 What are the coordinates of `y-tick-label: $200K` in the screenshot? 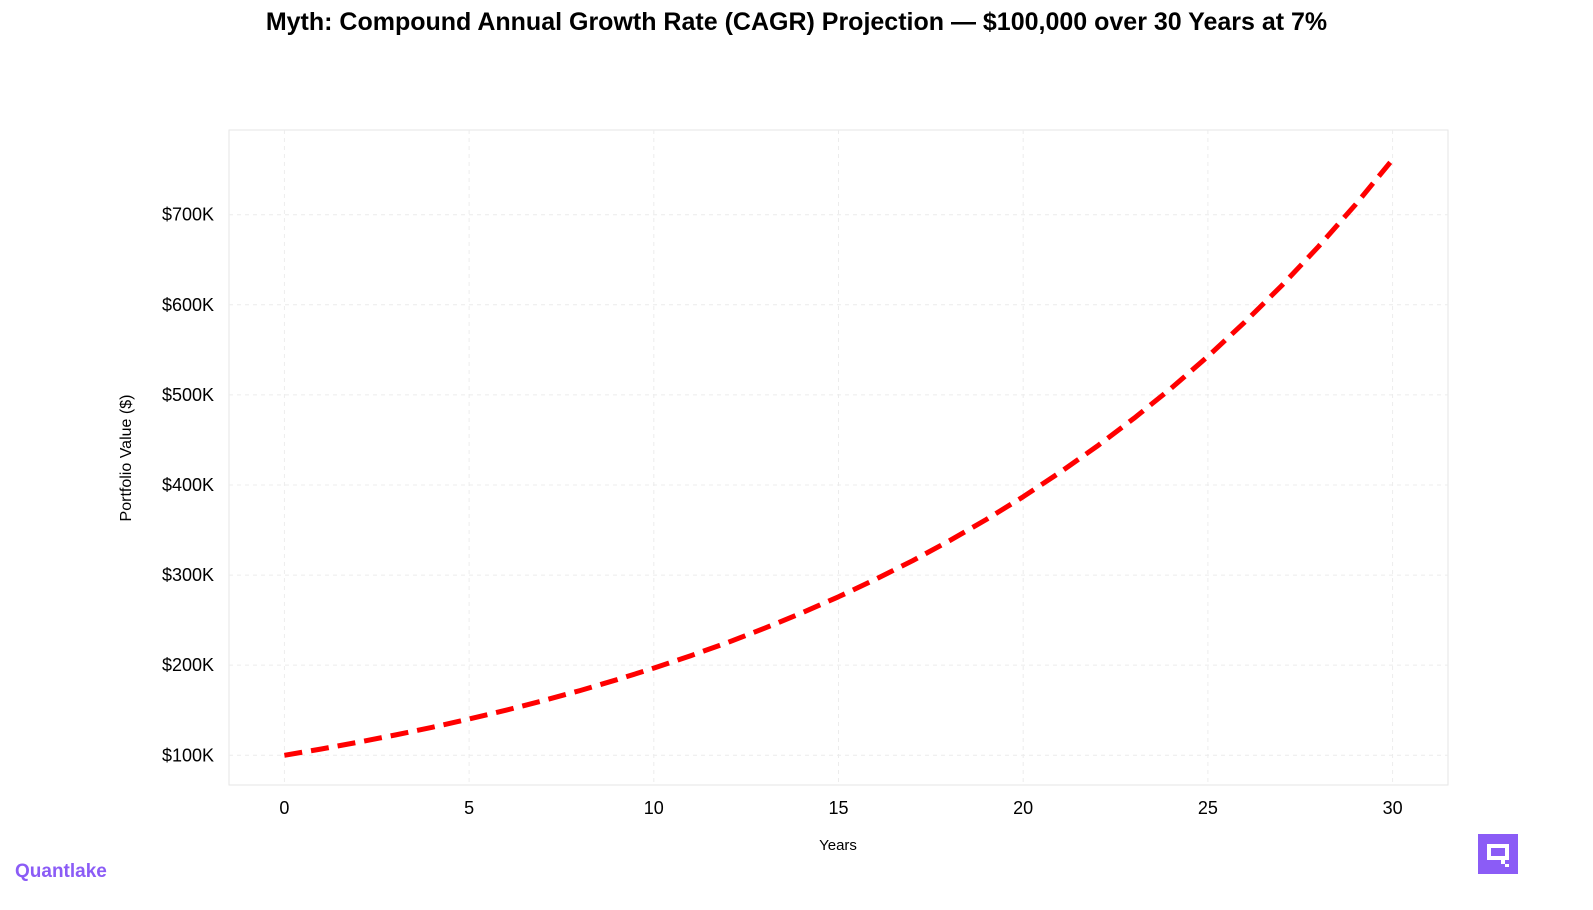 It's located at (188, 665).